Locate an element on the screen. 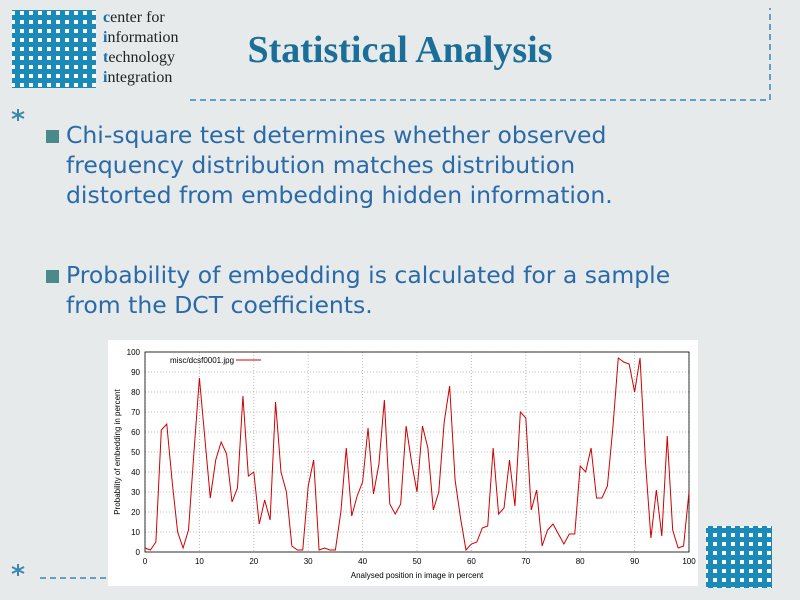  y-tick-label: 40 is located at coordinates (135, 472).